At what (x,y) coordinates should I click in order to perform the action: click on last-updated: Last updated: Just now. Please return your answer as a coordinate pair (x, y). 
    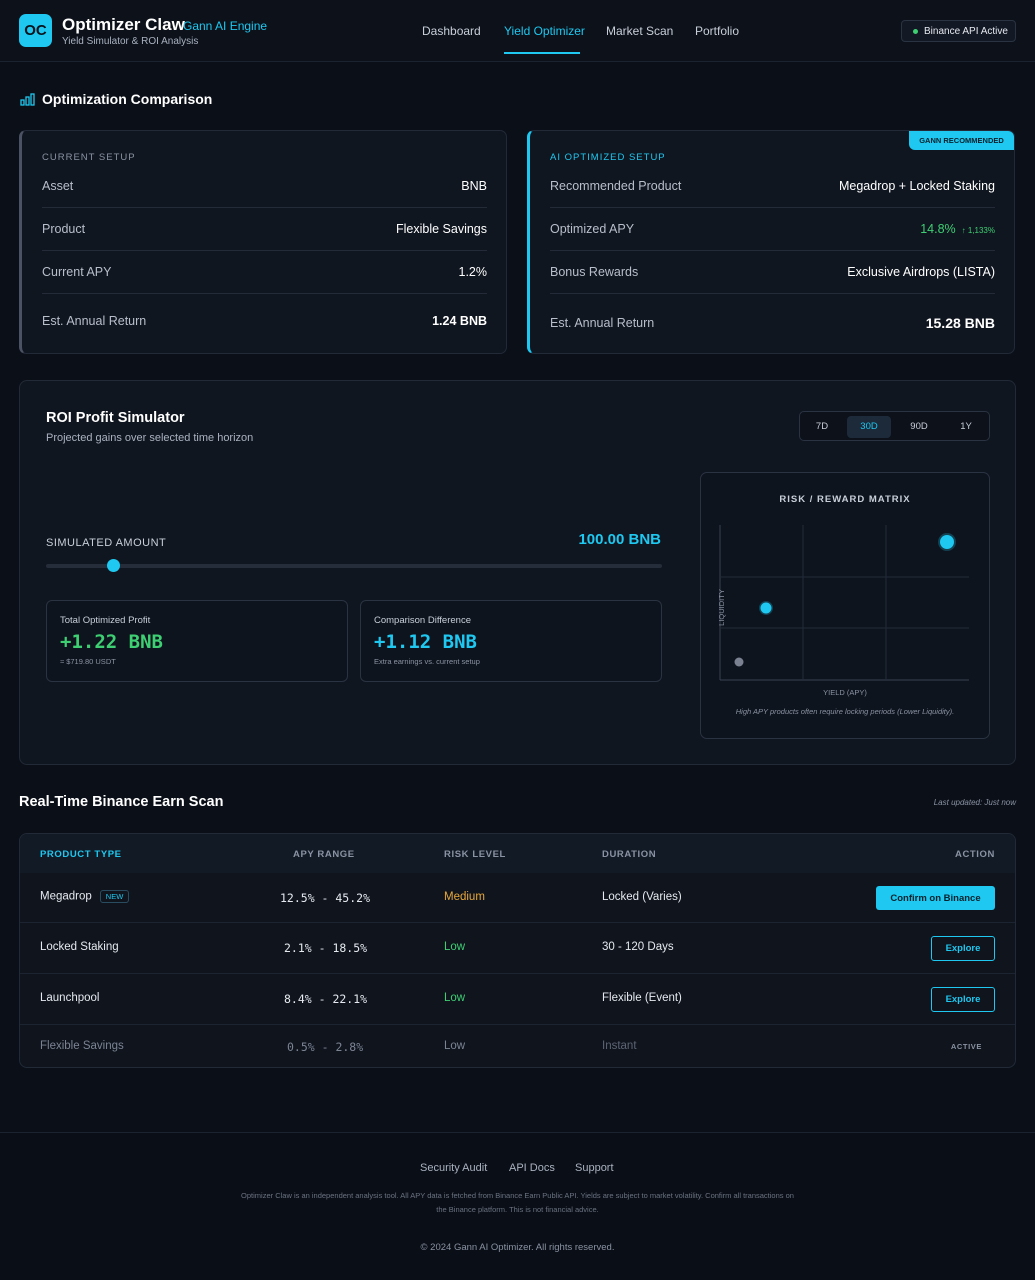
    Looking at the image, I should click on (974, 802).